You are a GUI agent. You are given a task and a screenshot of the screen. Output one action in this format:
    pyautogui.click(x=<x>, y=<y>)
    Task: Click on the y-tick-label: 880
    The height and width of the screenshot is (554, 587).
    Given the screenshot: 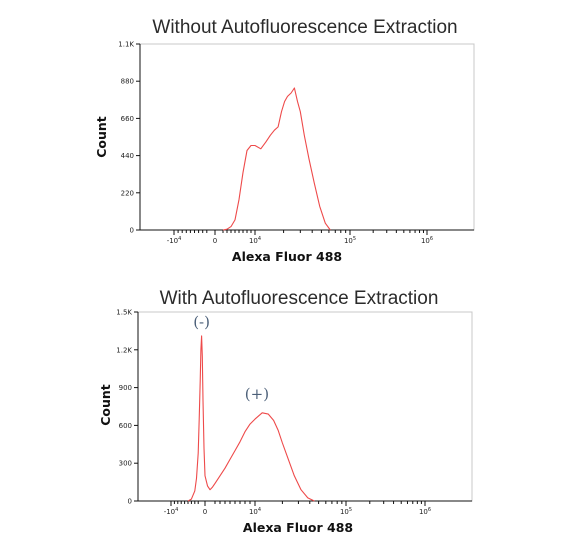 What is the action you would take?
    pyautogui.click(x=127, y=82)
    